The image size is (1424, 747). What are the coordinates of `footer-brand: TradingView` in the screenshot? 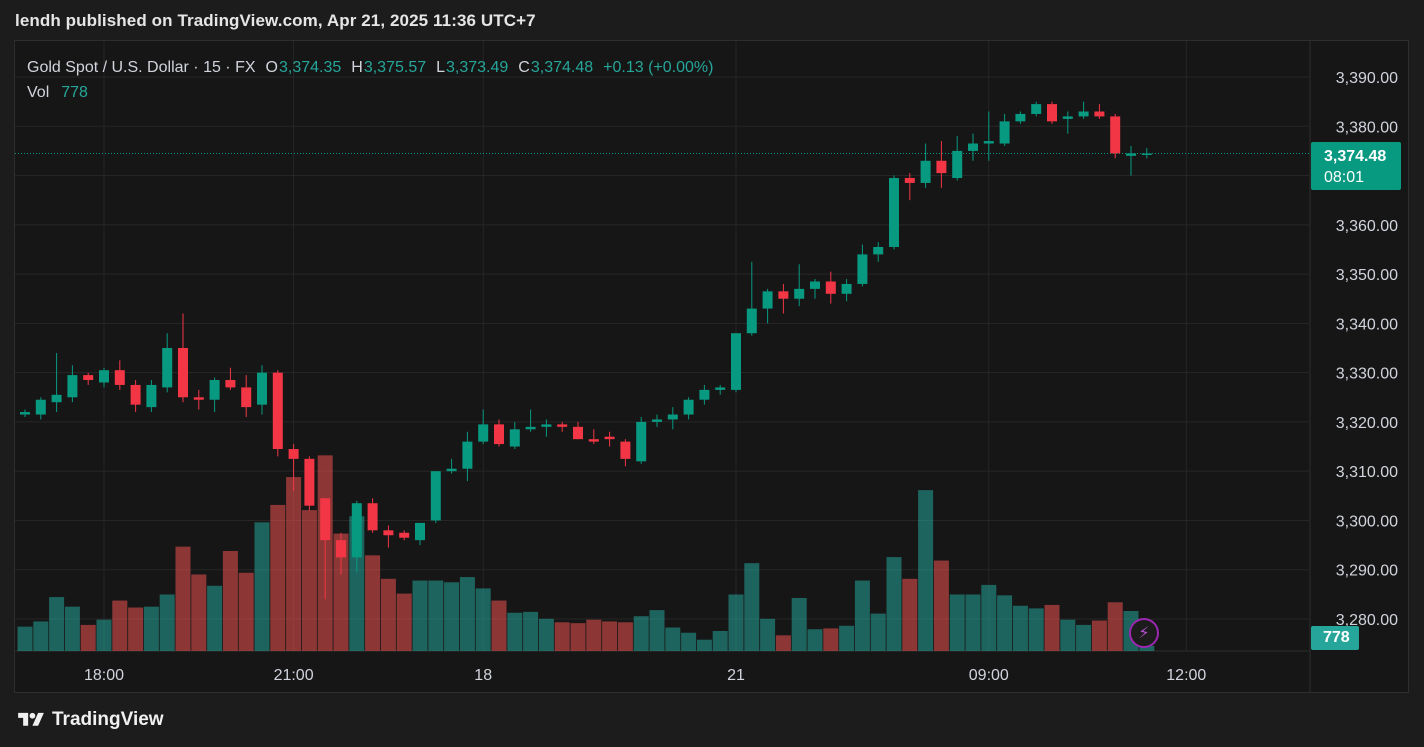 It's located at (90, 720).